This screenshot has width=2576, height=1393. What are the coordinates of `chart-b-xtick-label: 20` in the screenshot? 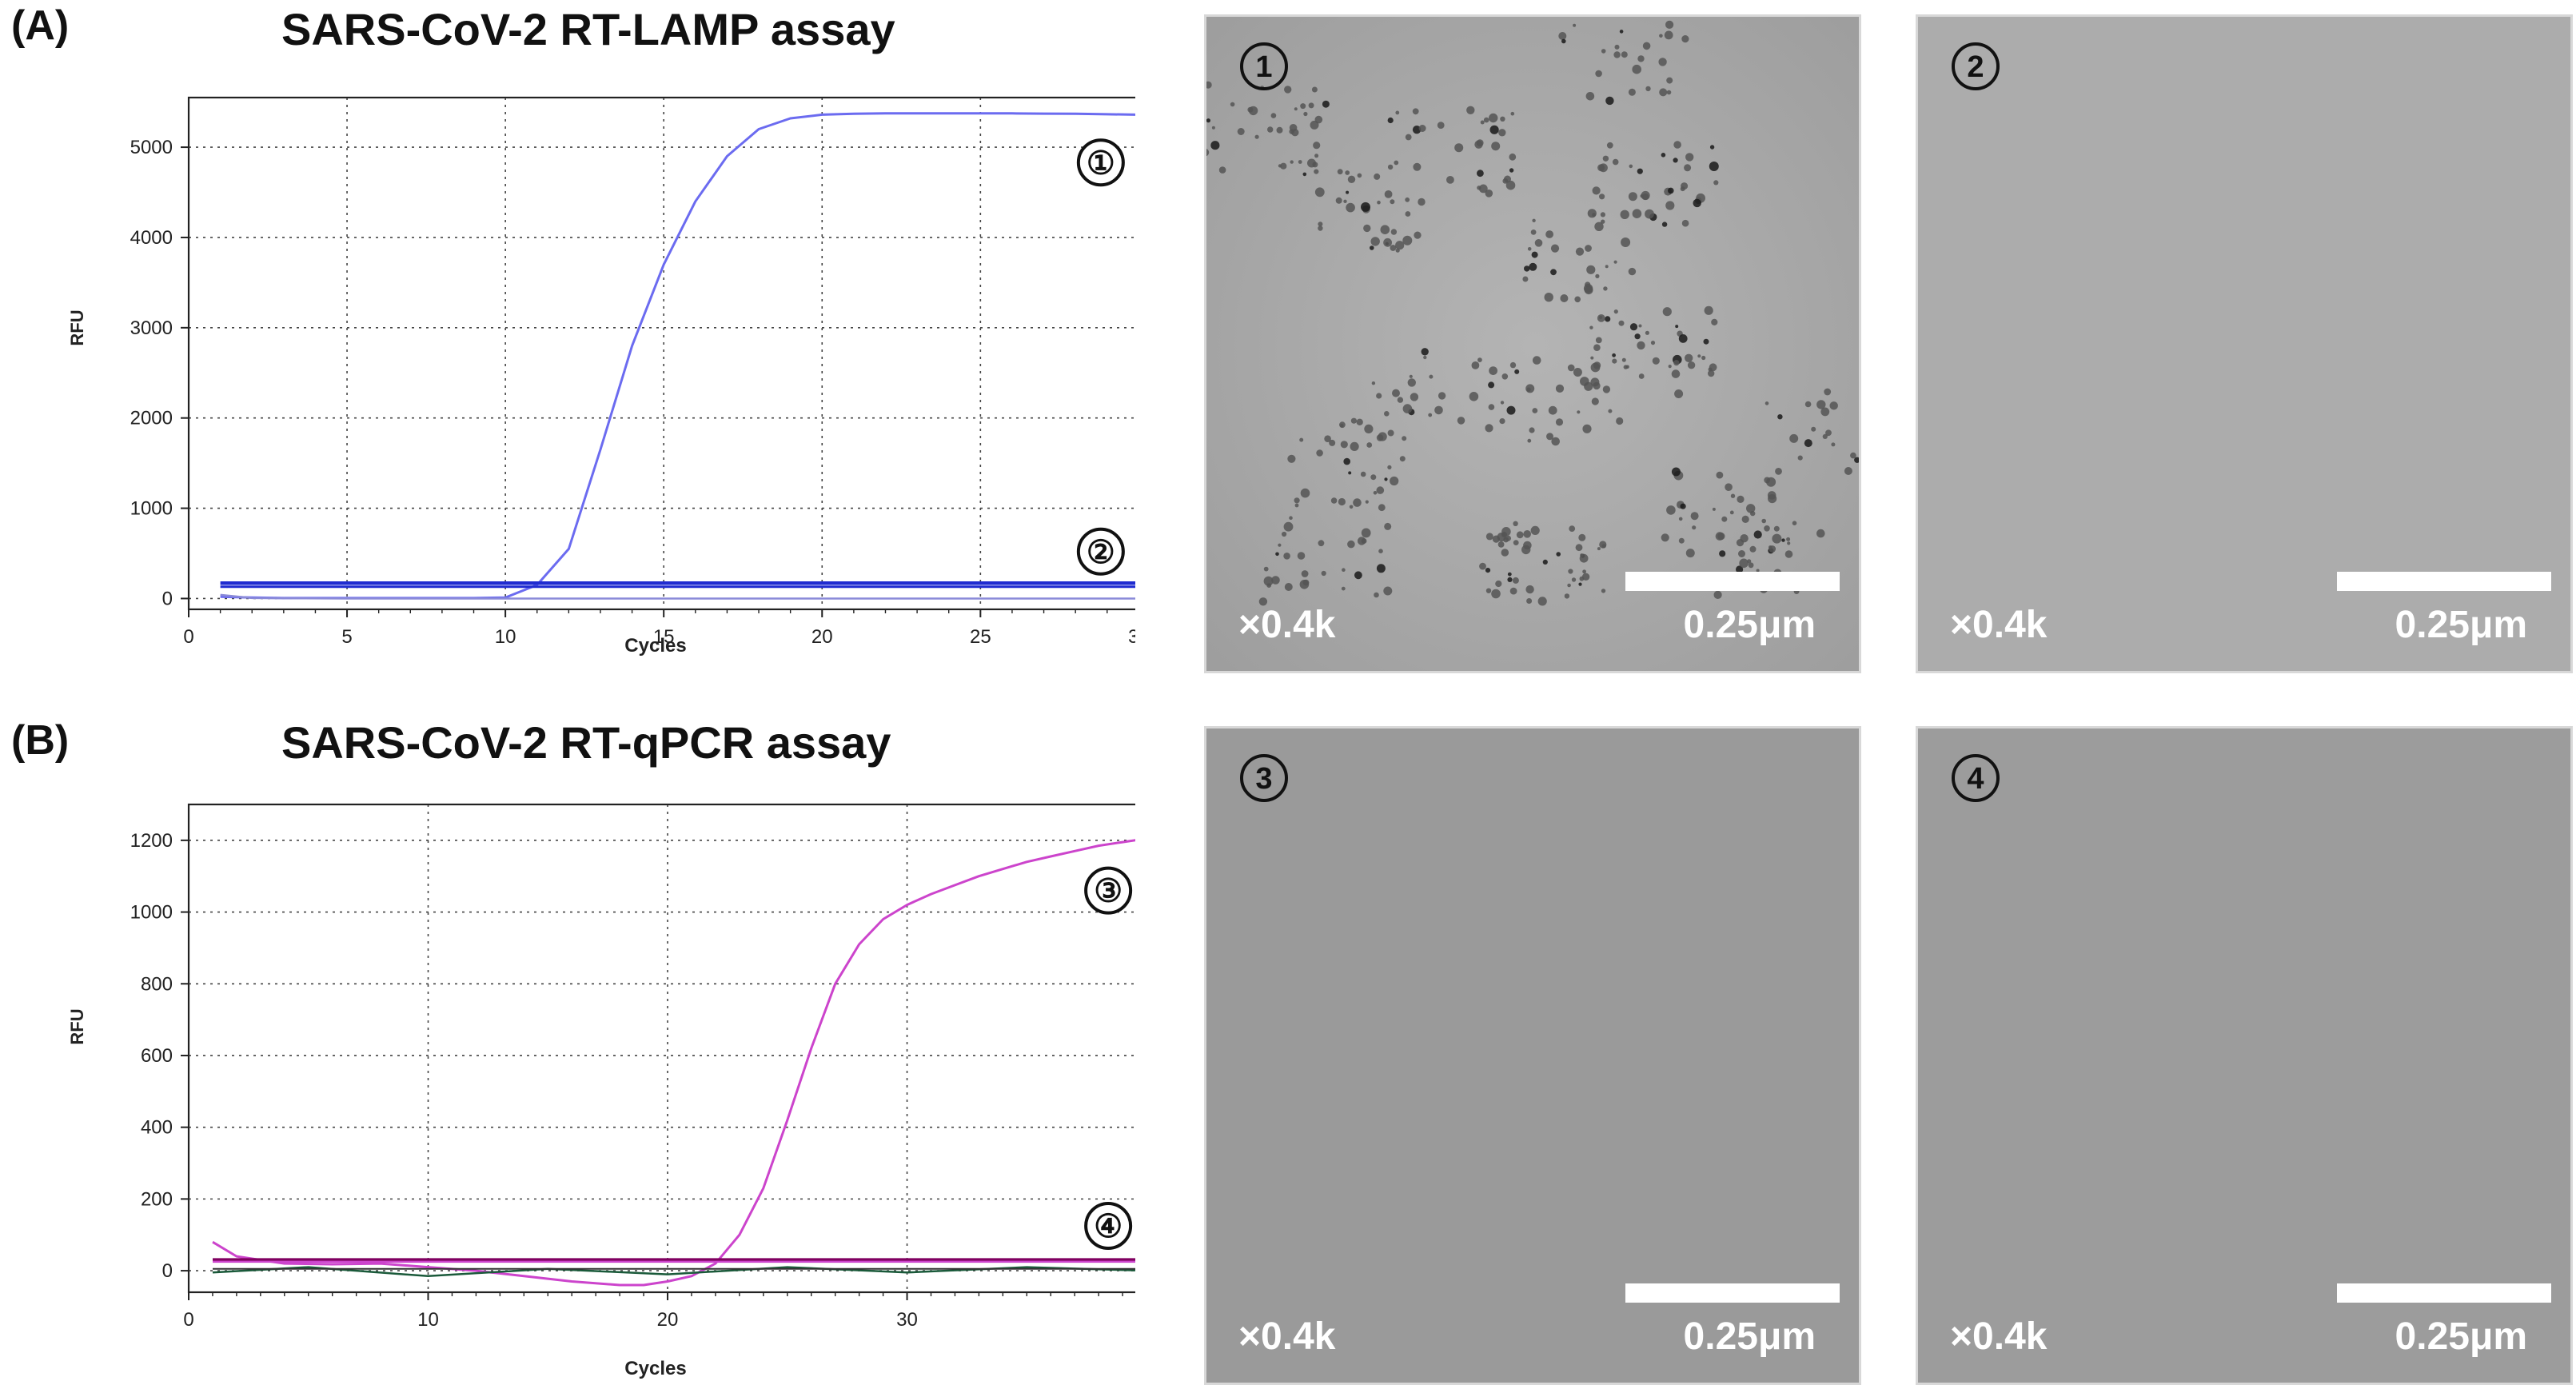 It's located at (668, 1320).